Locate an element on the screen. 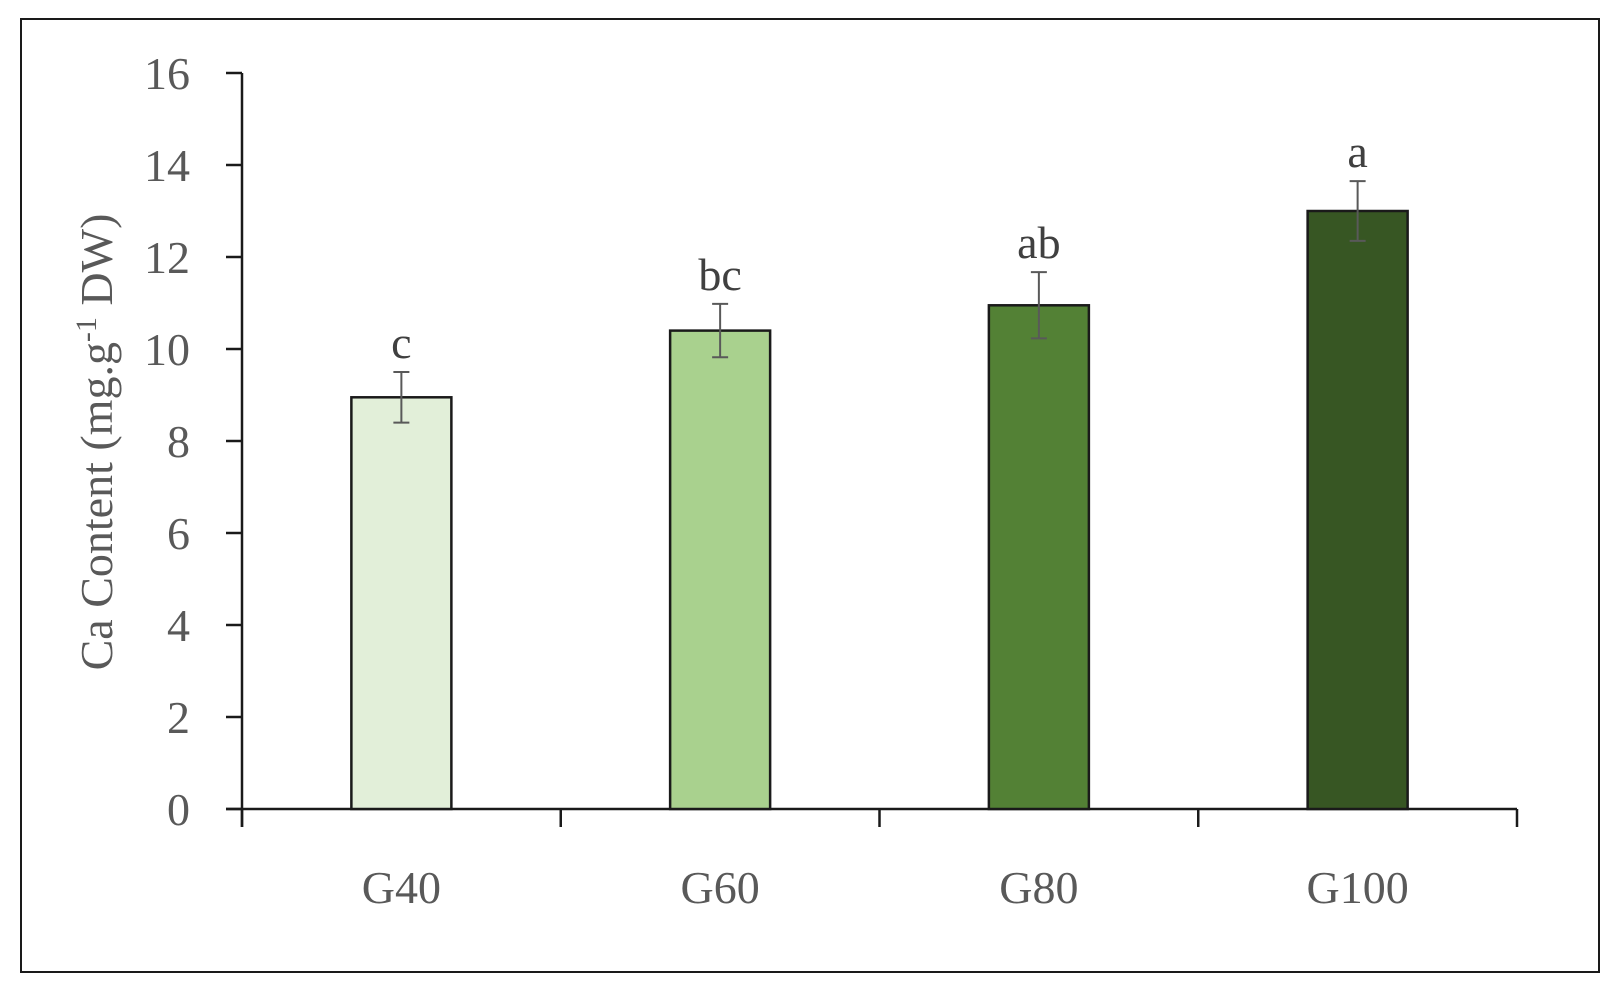 The image size is (1622, 1000). y-axis: 0 2 4 6 8 10 12 14 16 is located at coordinates (194, 441).